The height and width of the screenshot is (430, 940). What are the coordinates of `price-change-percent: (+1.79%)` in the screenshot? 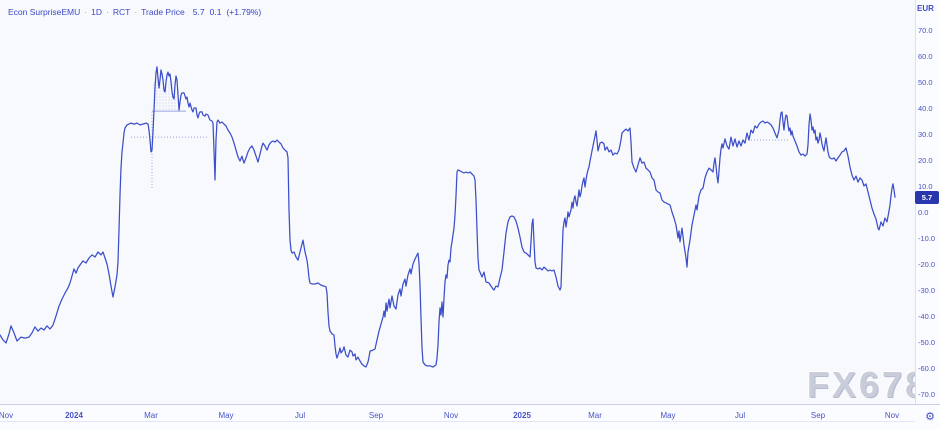 It's located at (244, 12).